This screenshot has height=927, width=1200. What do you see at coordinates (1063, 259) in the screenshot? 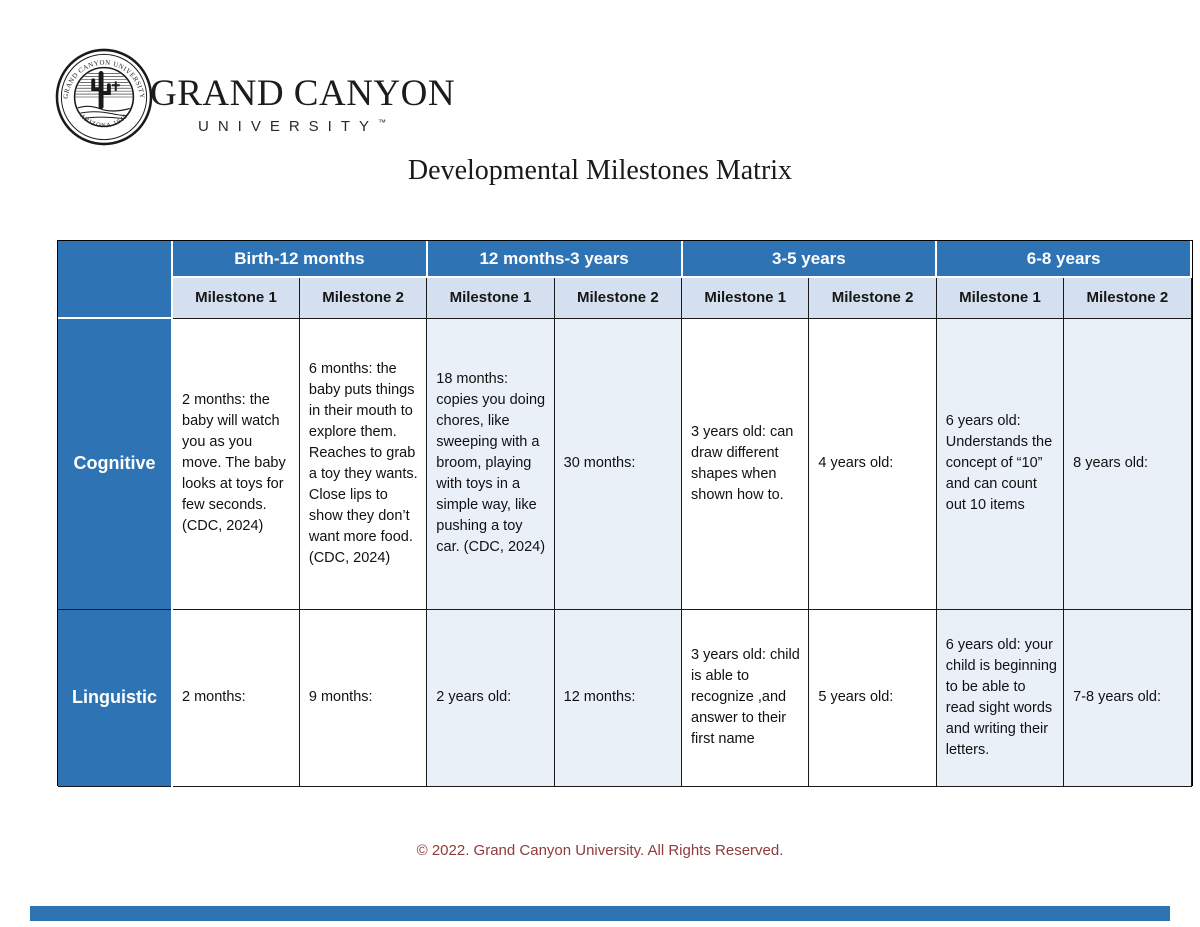
I see `age-header-6-8-years: 6-8 years` at bounding box center [1063, 259].